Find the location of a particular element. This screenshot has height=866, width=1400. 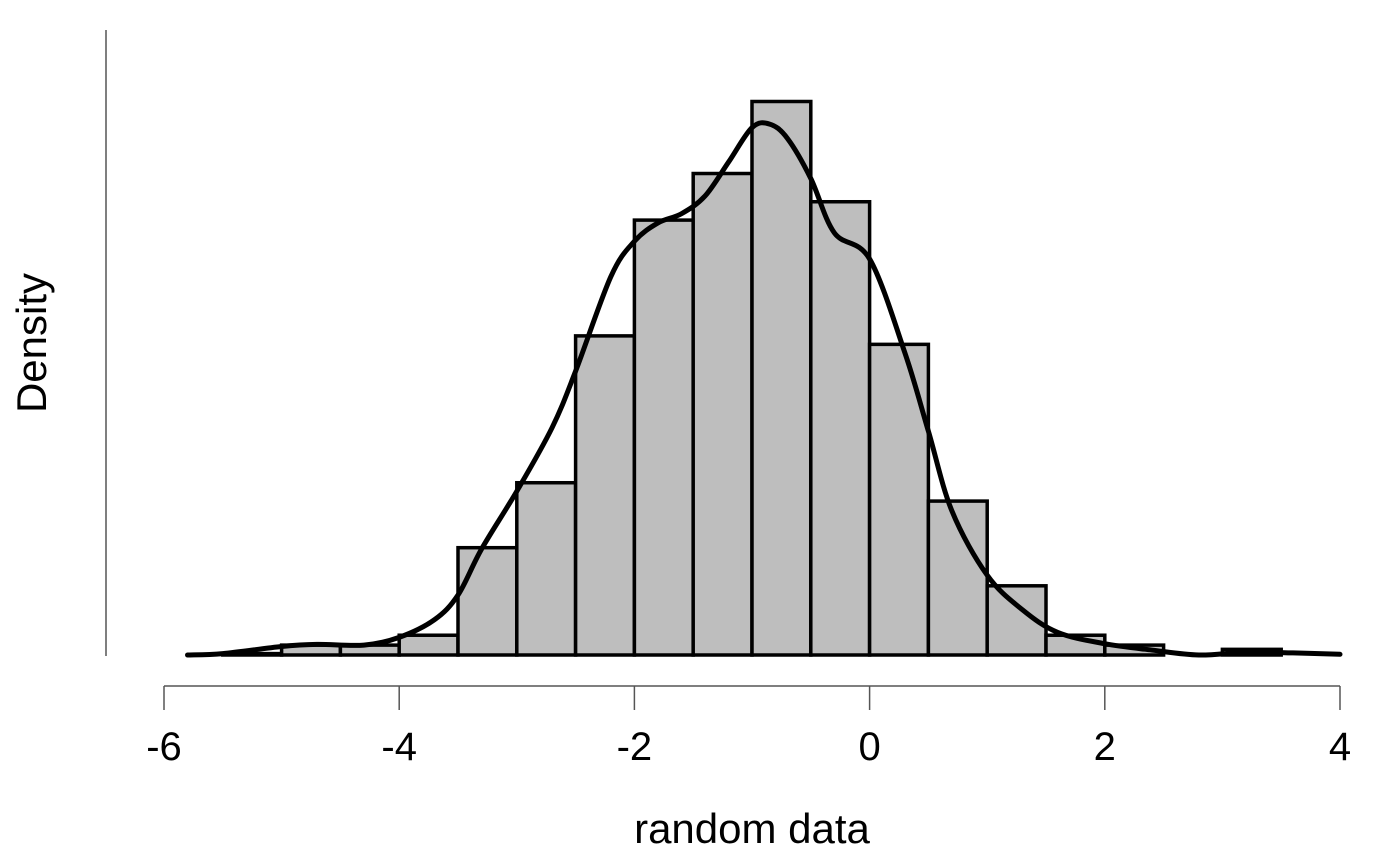

x-tick-label: 2 is located at coordinates (1105, 747).